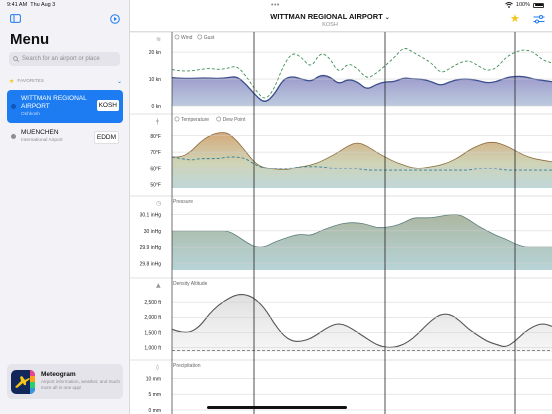  I want to click on header: ••• WITTMAN REGIONAL AIRPORT ⌄ KOSH ★, so click(341, 16).